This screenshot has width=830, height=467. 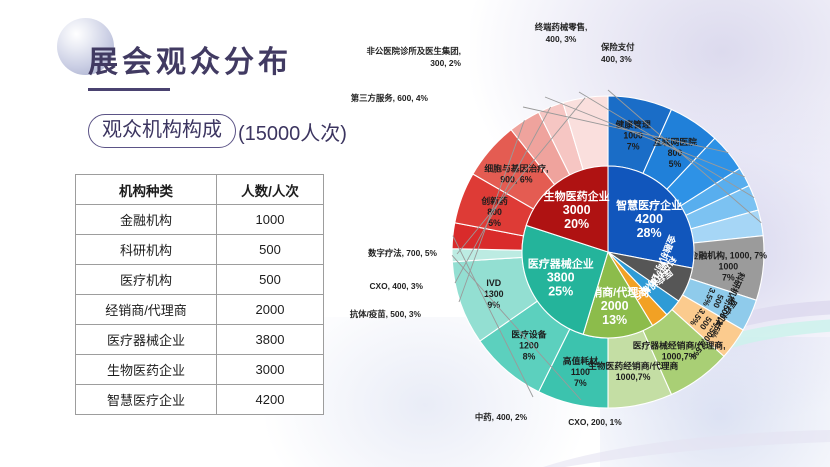 I want to click on outer-slice-label: 生物医药经销商/代理商, so click(x=633, y=365).